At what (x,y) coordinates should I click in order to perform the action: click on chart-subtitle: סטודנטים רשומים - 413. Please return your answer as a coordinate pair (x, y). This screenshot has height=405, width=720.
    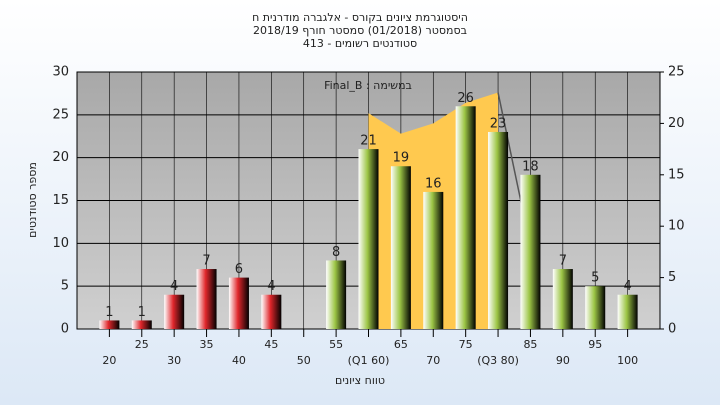
    Looking at the image, I should click on (360, 43).